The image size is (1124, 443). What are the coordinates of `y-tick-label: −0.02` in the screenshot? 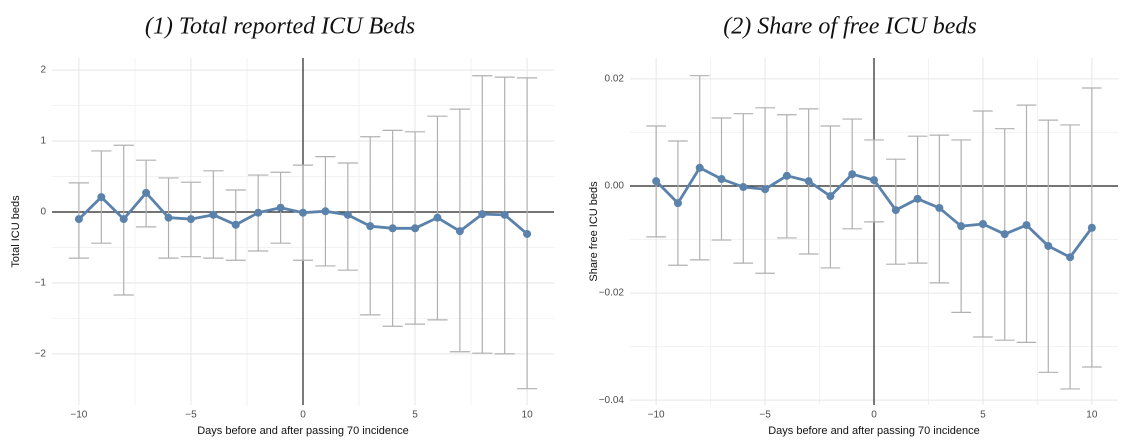 It's located at (612, 293).